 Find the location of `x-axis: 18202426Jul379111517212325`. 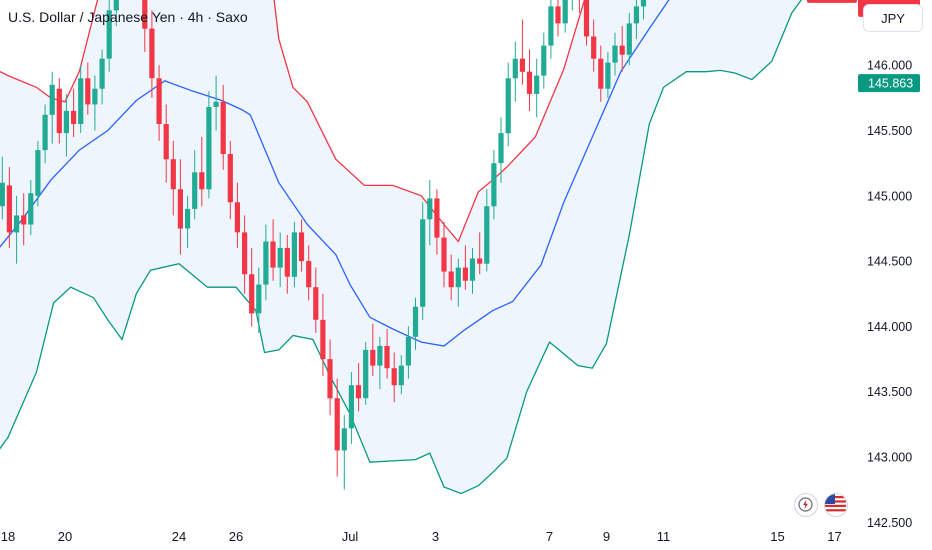

x-axis: 18202426Jul379111517212325 is located at coordinates (421, 536).